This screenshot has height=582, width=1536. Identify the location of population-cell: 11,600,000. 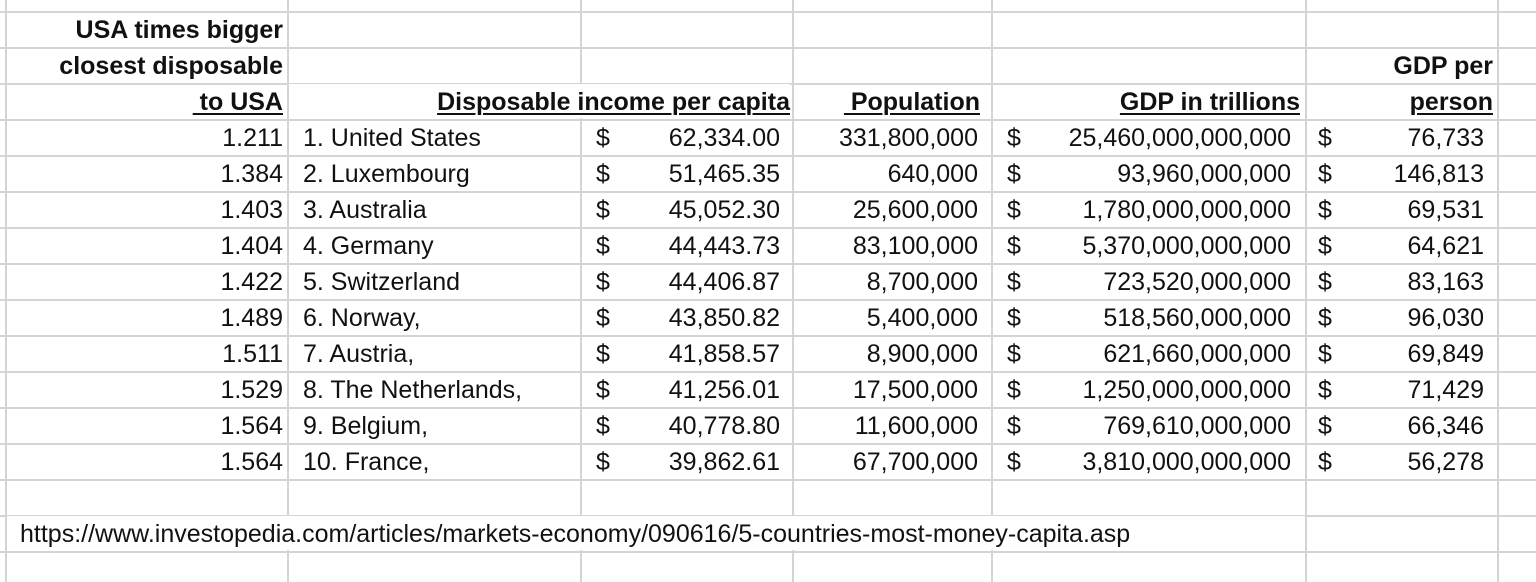
(916, 426).